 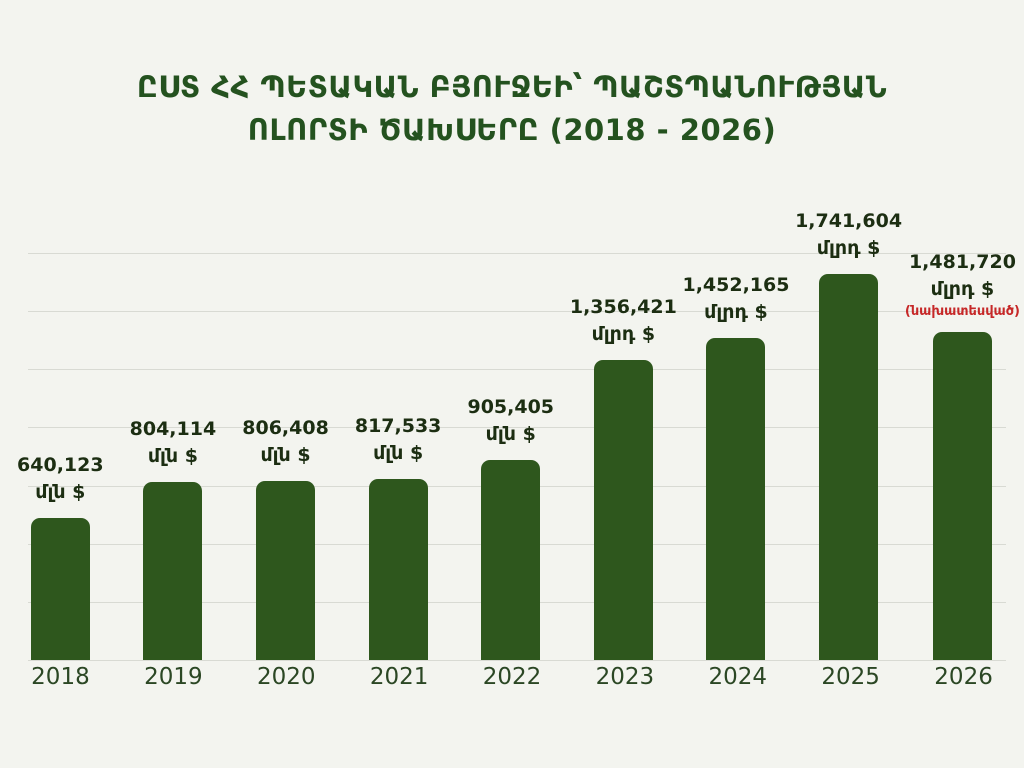 What do you see at coordinates (173, 443) in the screenshot?
I see `bar-value-label: 804,114 մլն $` at bounding box center [173, 443].